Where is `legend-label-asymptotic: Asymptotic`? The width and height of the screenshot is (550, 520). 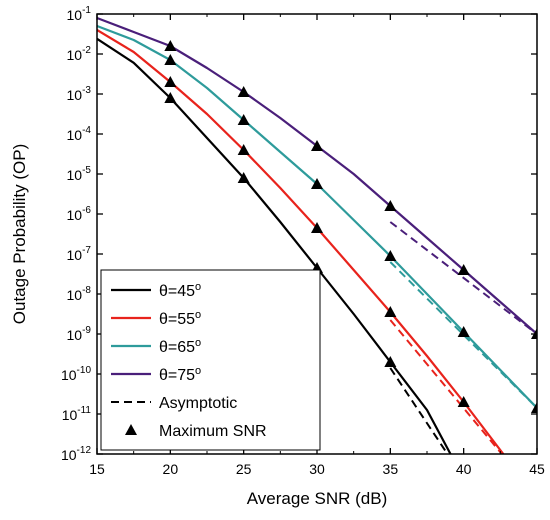
legend-label-asymptotic: Asymptotic is located at coordinates (198, 403).